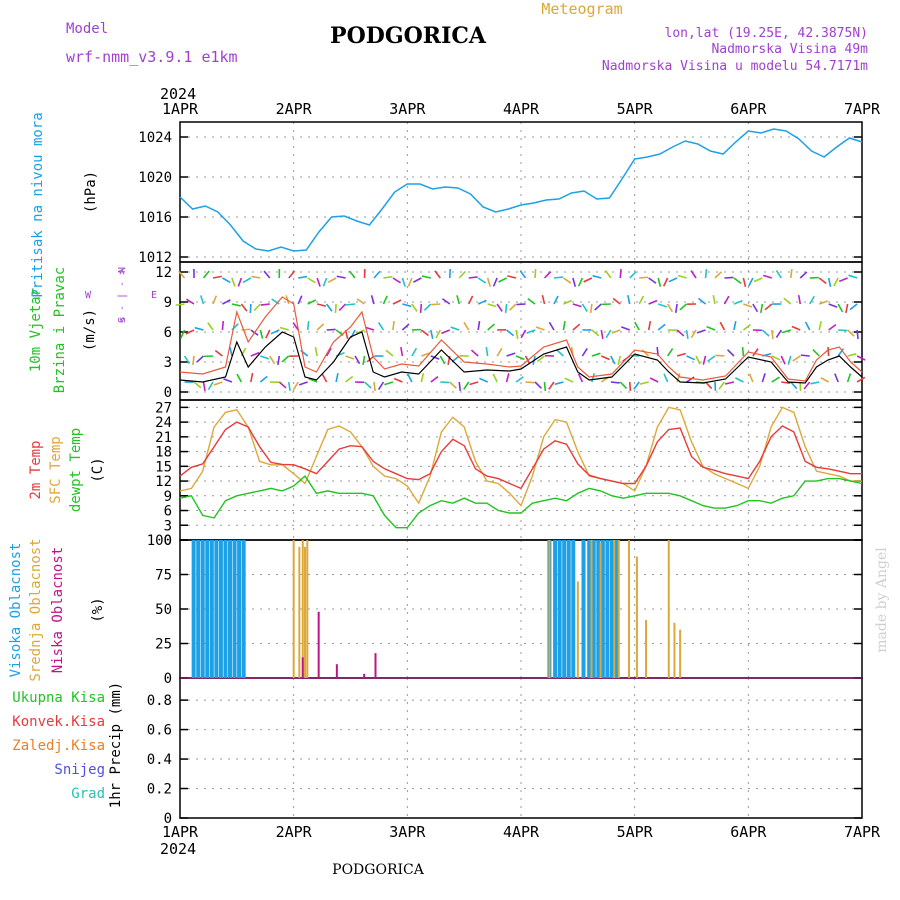 This screenshot has width=900, height=900. Describe the element at coordinates (294, 832) in the screenshot. I see `day-label-bottom: 2APR` at that location.